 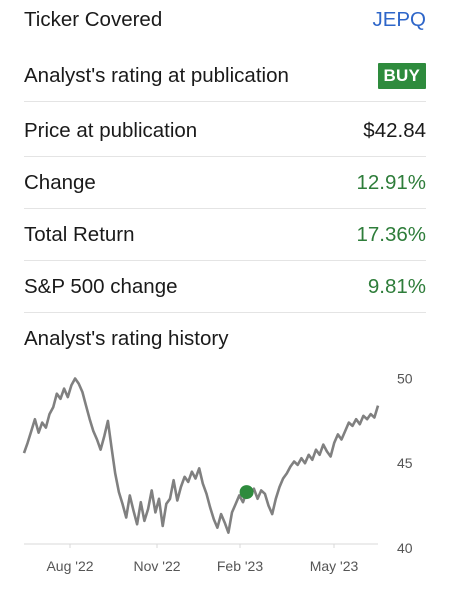 What do you see at coordinates (246, 492) in the screenshot?
I see `buy-rating-marker` at bounding box center [246, 492].